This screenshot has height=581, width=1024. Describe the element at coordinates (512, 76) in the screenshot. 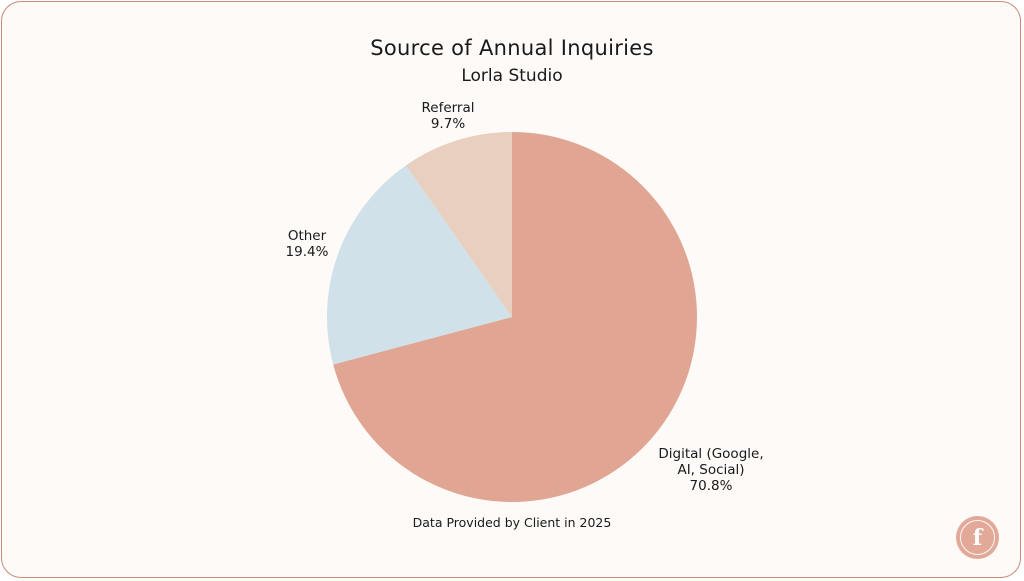

I see `chart-subtitle: Lorla Studio` at that location.